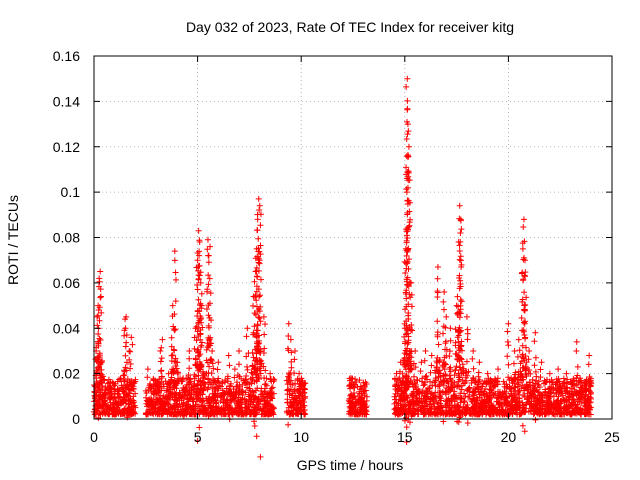 Image resolution: width=640 pixels, height=480 pixels. What do you see at coordinates (301, 437) in the screenshot?
I see `x-tick-label: 10` at bounding box center [301, 437].